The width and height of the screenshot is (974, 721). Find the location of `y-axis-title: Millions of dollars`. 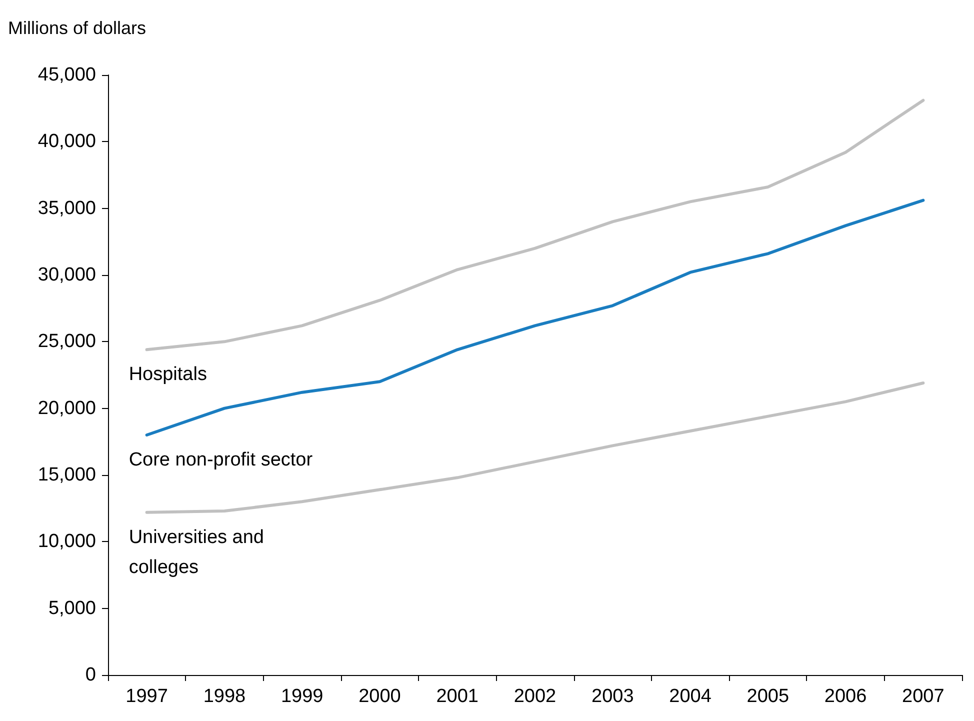

y-axis-title: Millions of dollars is located at coordinates (77, 28).